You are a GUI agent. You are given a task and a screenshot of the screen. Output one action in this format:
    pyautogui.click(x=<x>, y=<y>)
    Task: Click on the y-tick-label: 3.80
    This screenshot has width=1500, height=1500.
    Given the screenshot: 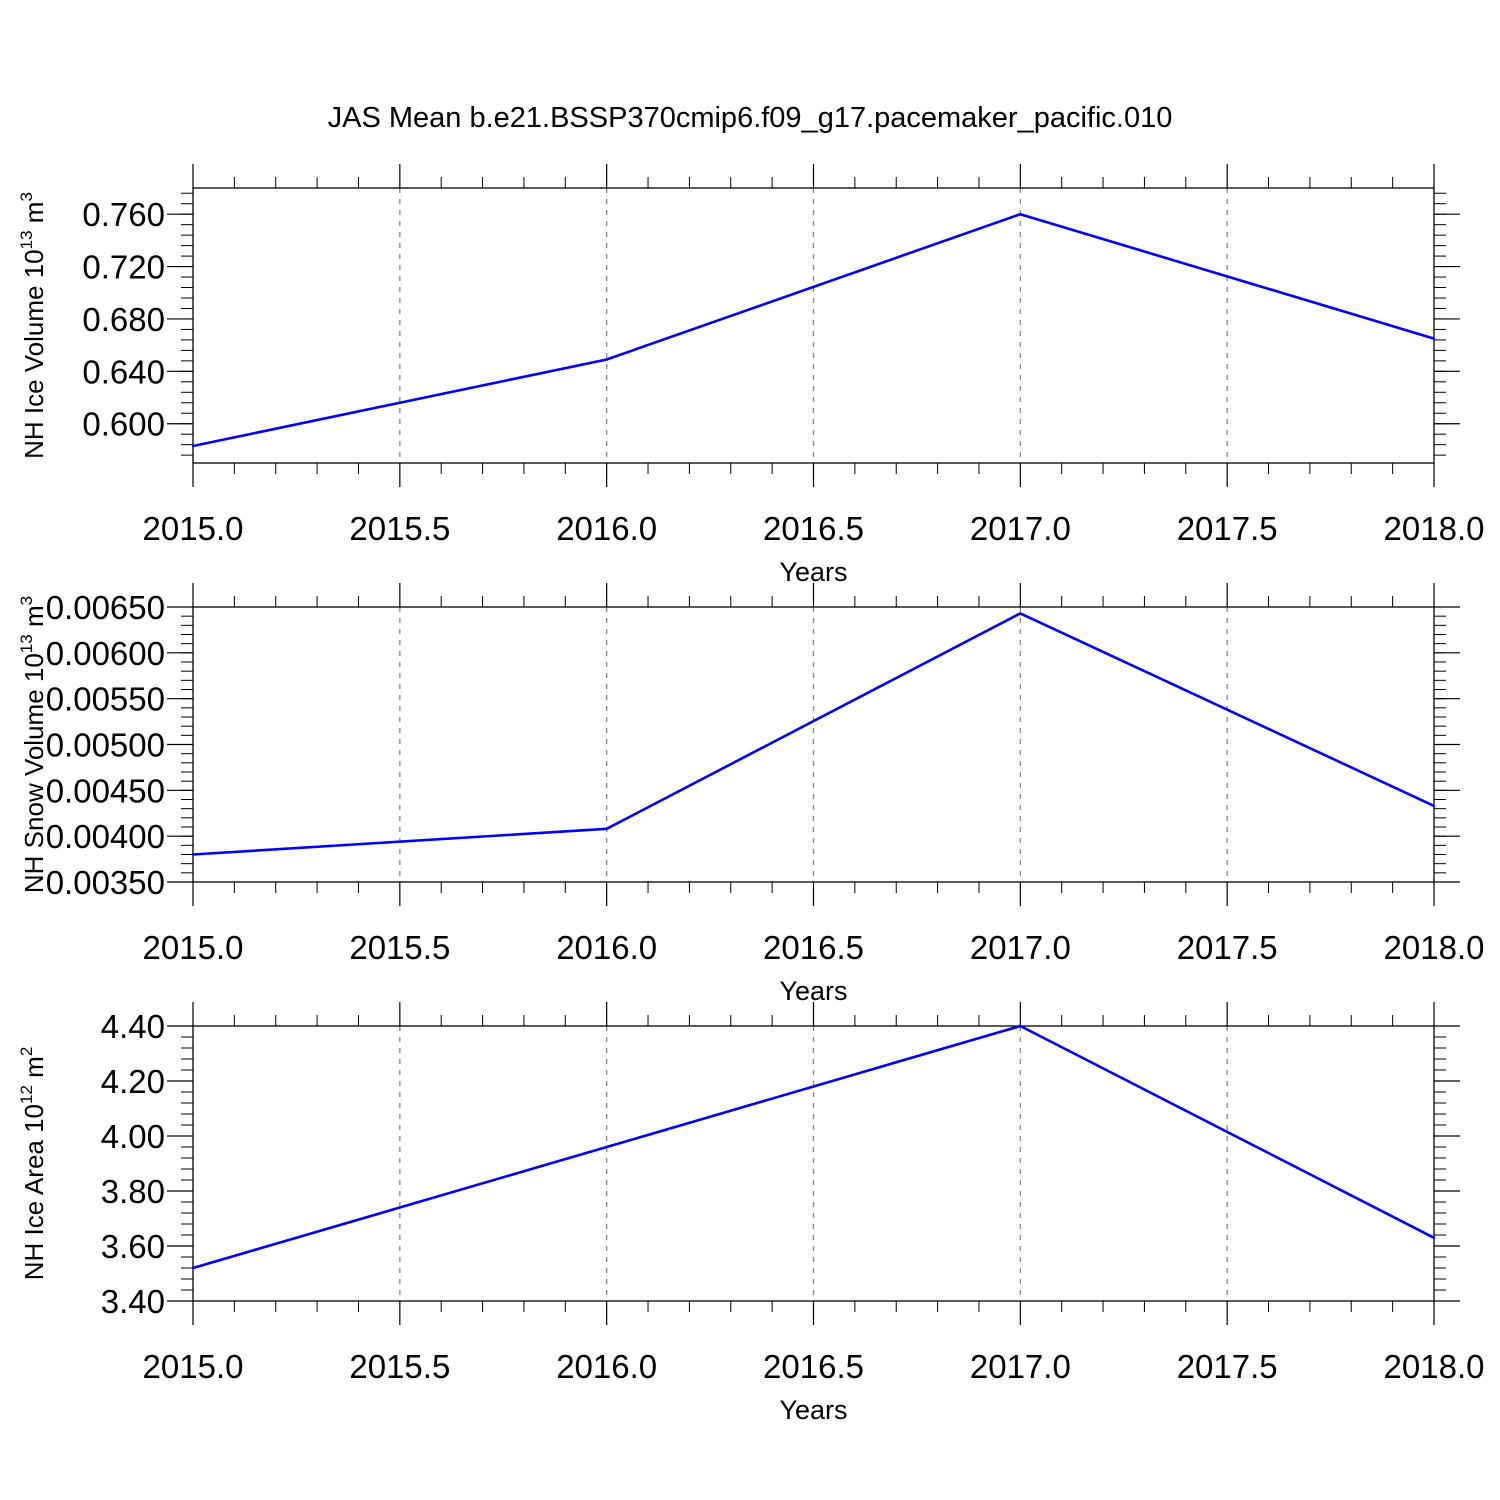 What is the action you would take?
    pyautogui.click(x=133, y=1191)
    